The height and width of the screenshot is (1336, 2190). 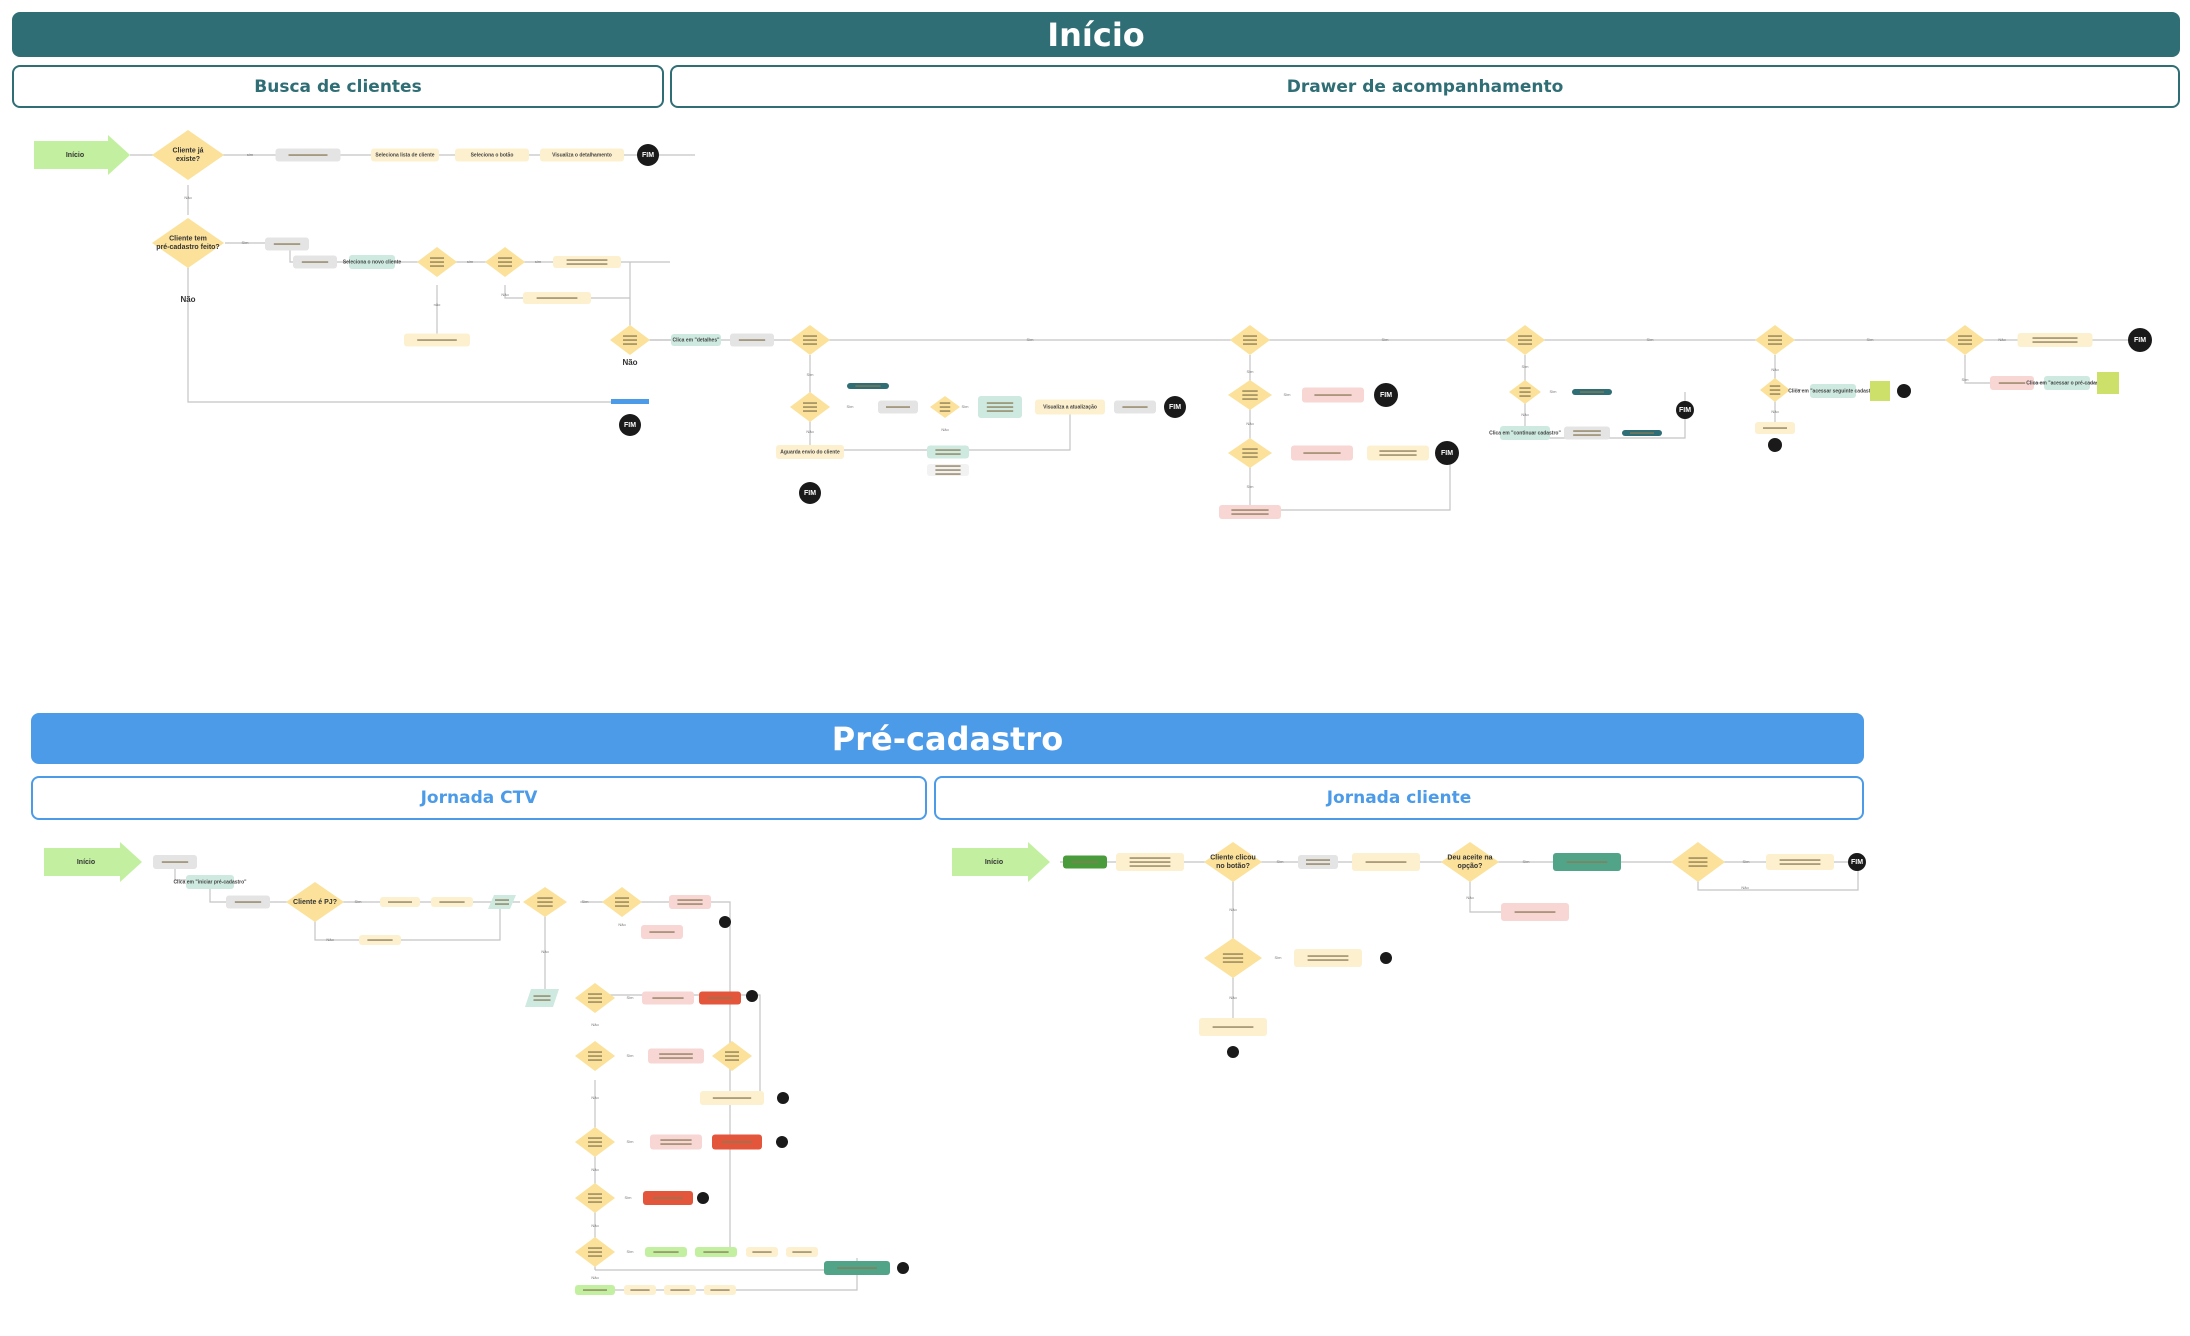 I want to click on node-label: Clica em "acessar o pré-cadastro", so click(x=2067, y=383).